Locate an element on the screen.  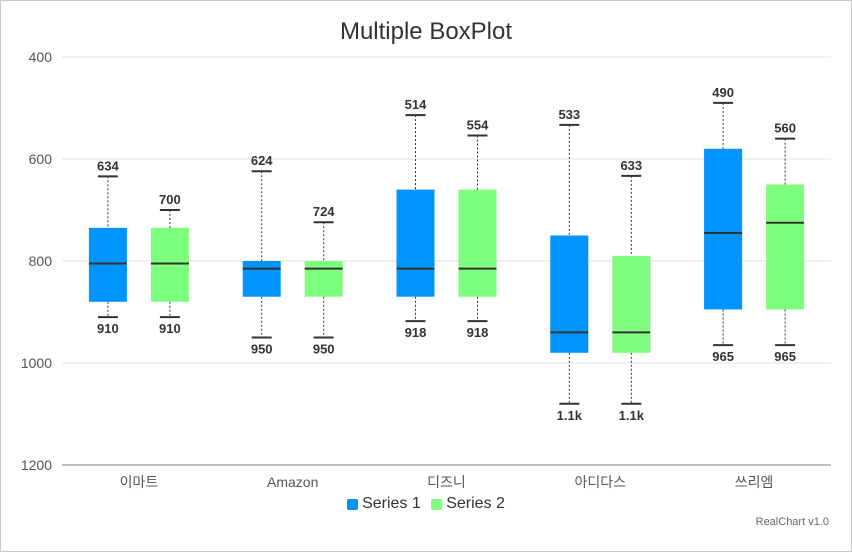
y-tick-label: 800 is located at coordinates (41, 261).